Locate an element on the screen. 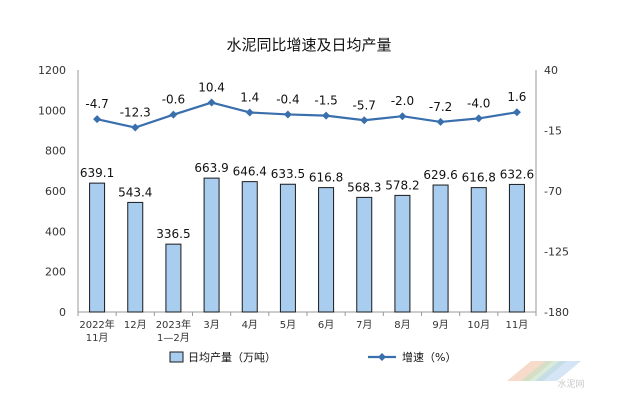 This screenshot has width=618, height=409. y-right-tick-label: -180 is located at coordinates (556, 312).